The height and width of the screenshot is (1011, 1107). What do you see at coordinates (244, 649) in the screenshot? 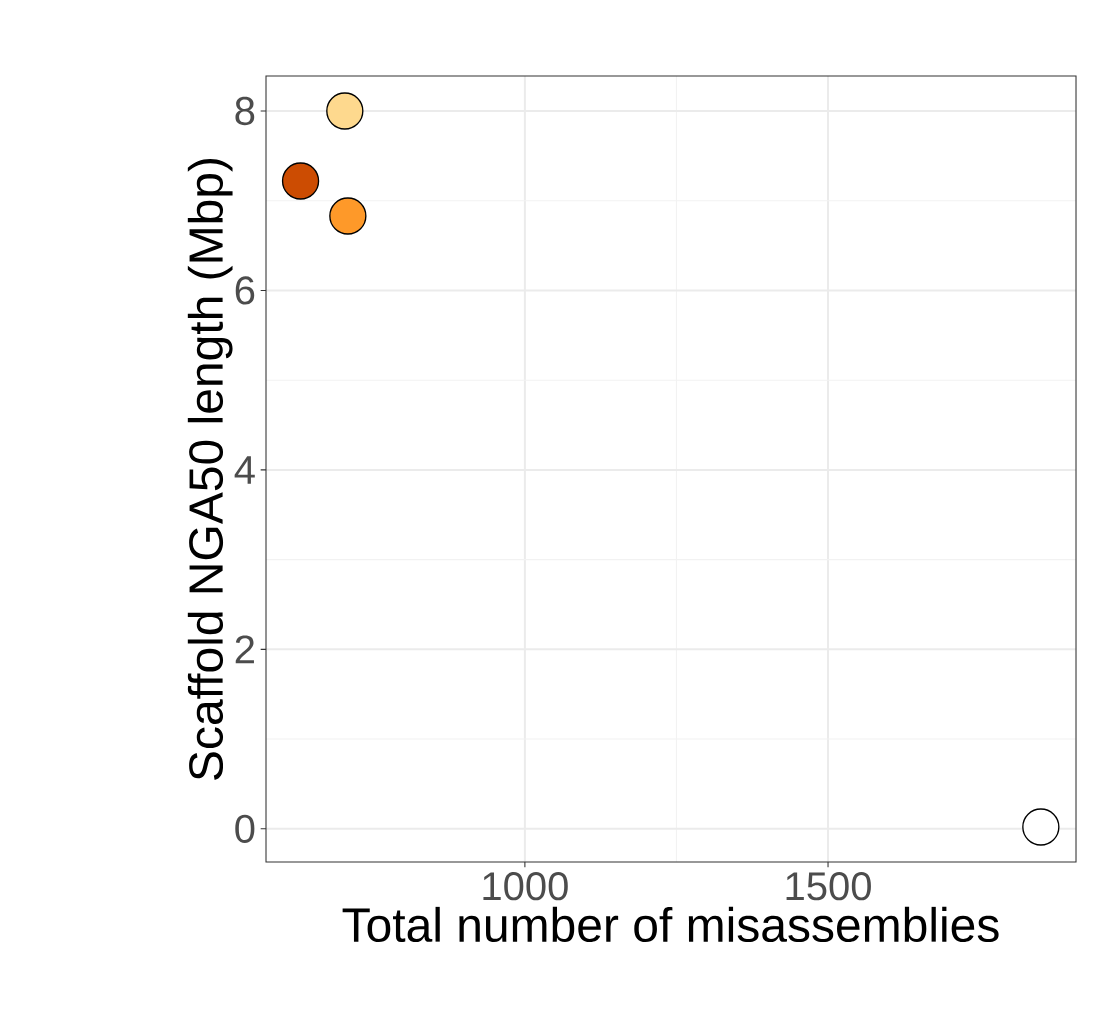
I see `y-tick-label: 2` at bounding box center [244, 649].